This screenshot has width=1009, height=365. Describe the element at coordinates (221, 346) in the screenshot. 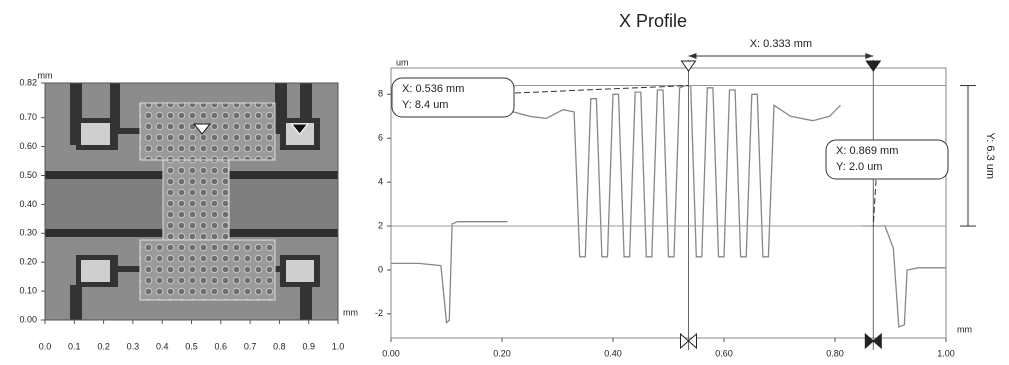

I see `x-tick-label: 0.6` at that location.